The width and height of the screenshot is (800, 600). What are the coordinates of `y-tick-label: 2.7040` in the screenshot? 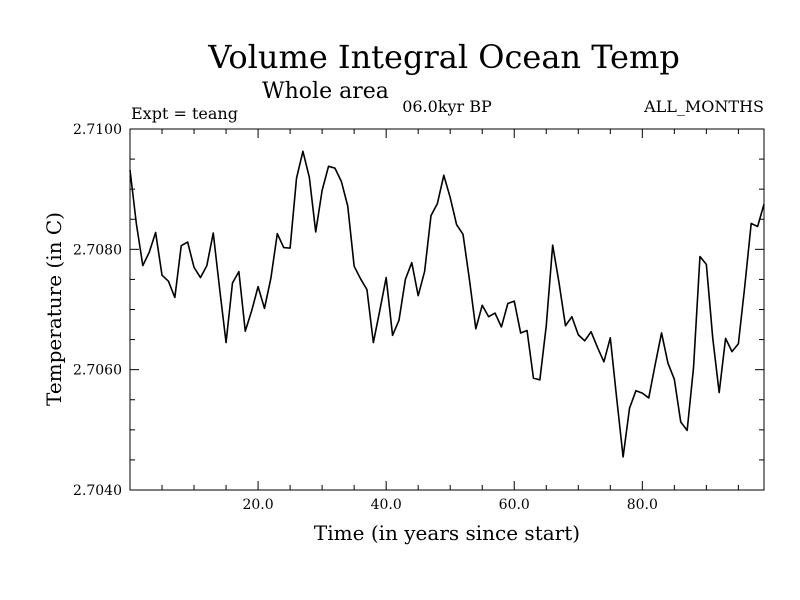 It's located at (97, 491).